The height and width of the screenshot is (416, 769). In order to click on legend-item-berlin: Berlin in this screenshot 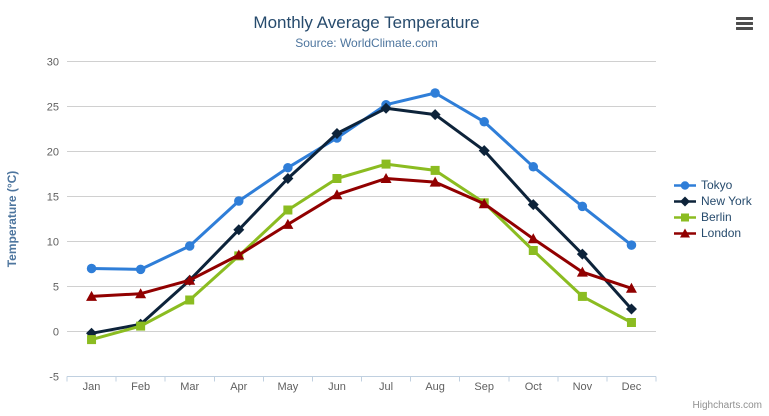, I will do `click(713, 217)`.